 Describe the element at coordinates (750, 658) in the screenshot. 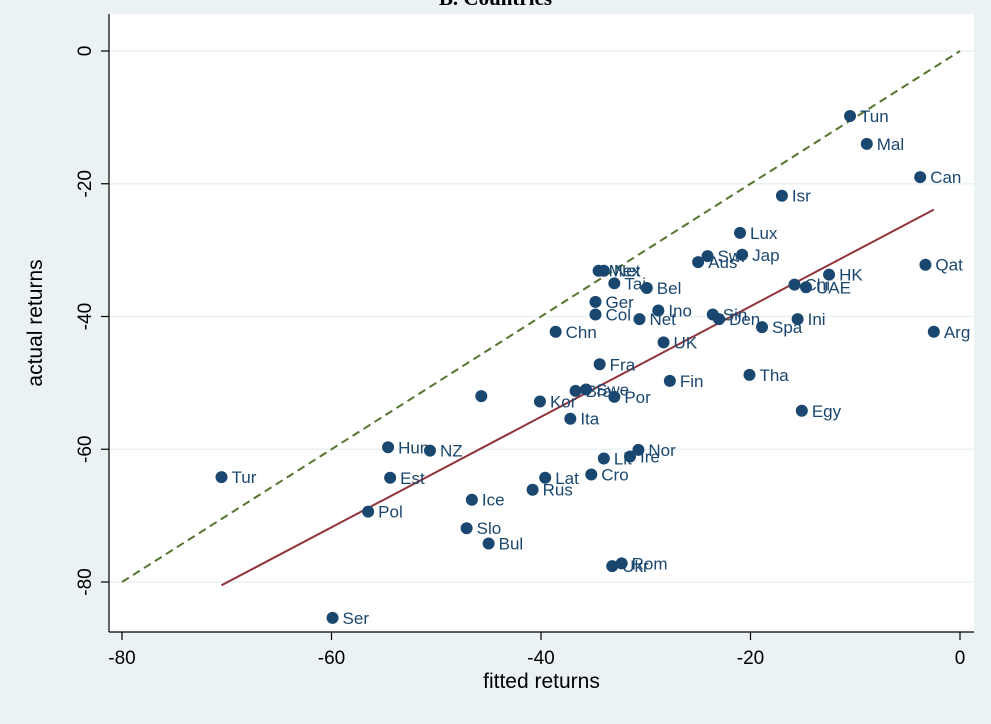

I see `x-tick-label: -20` at that location.